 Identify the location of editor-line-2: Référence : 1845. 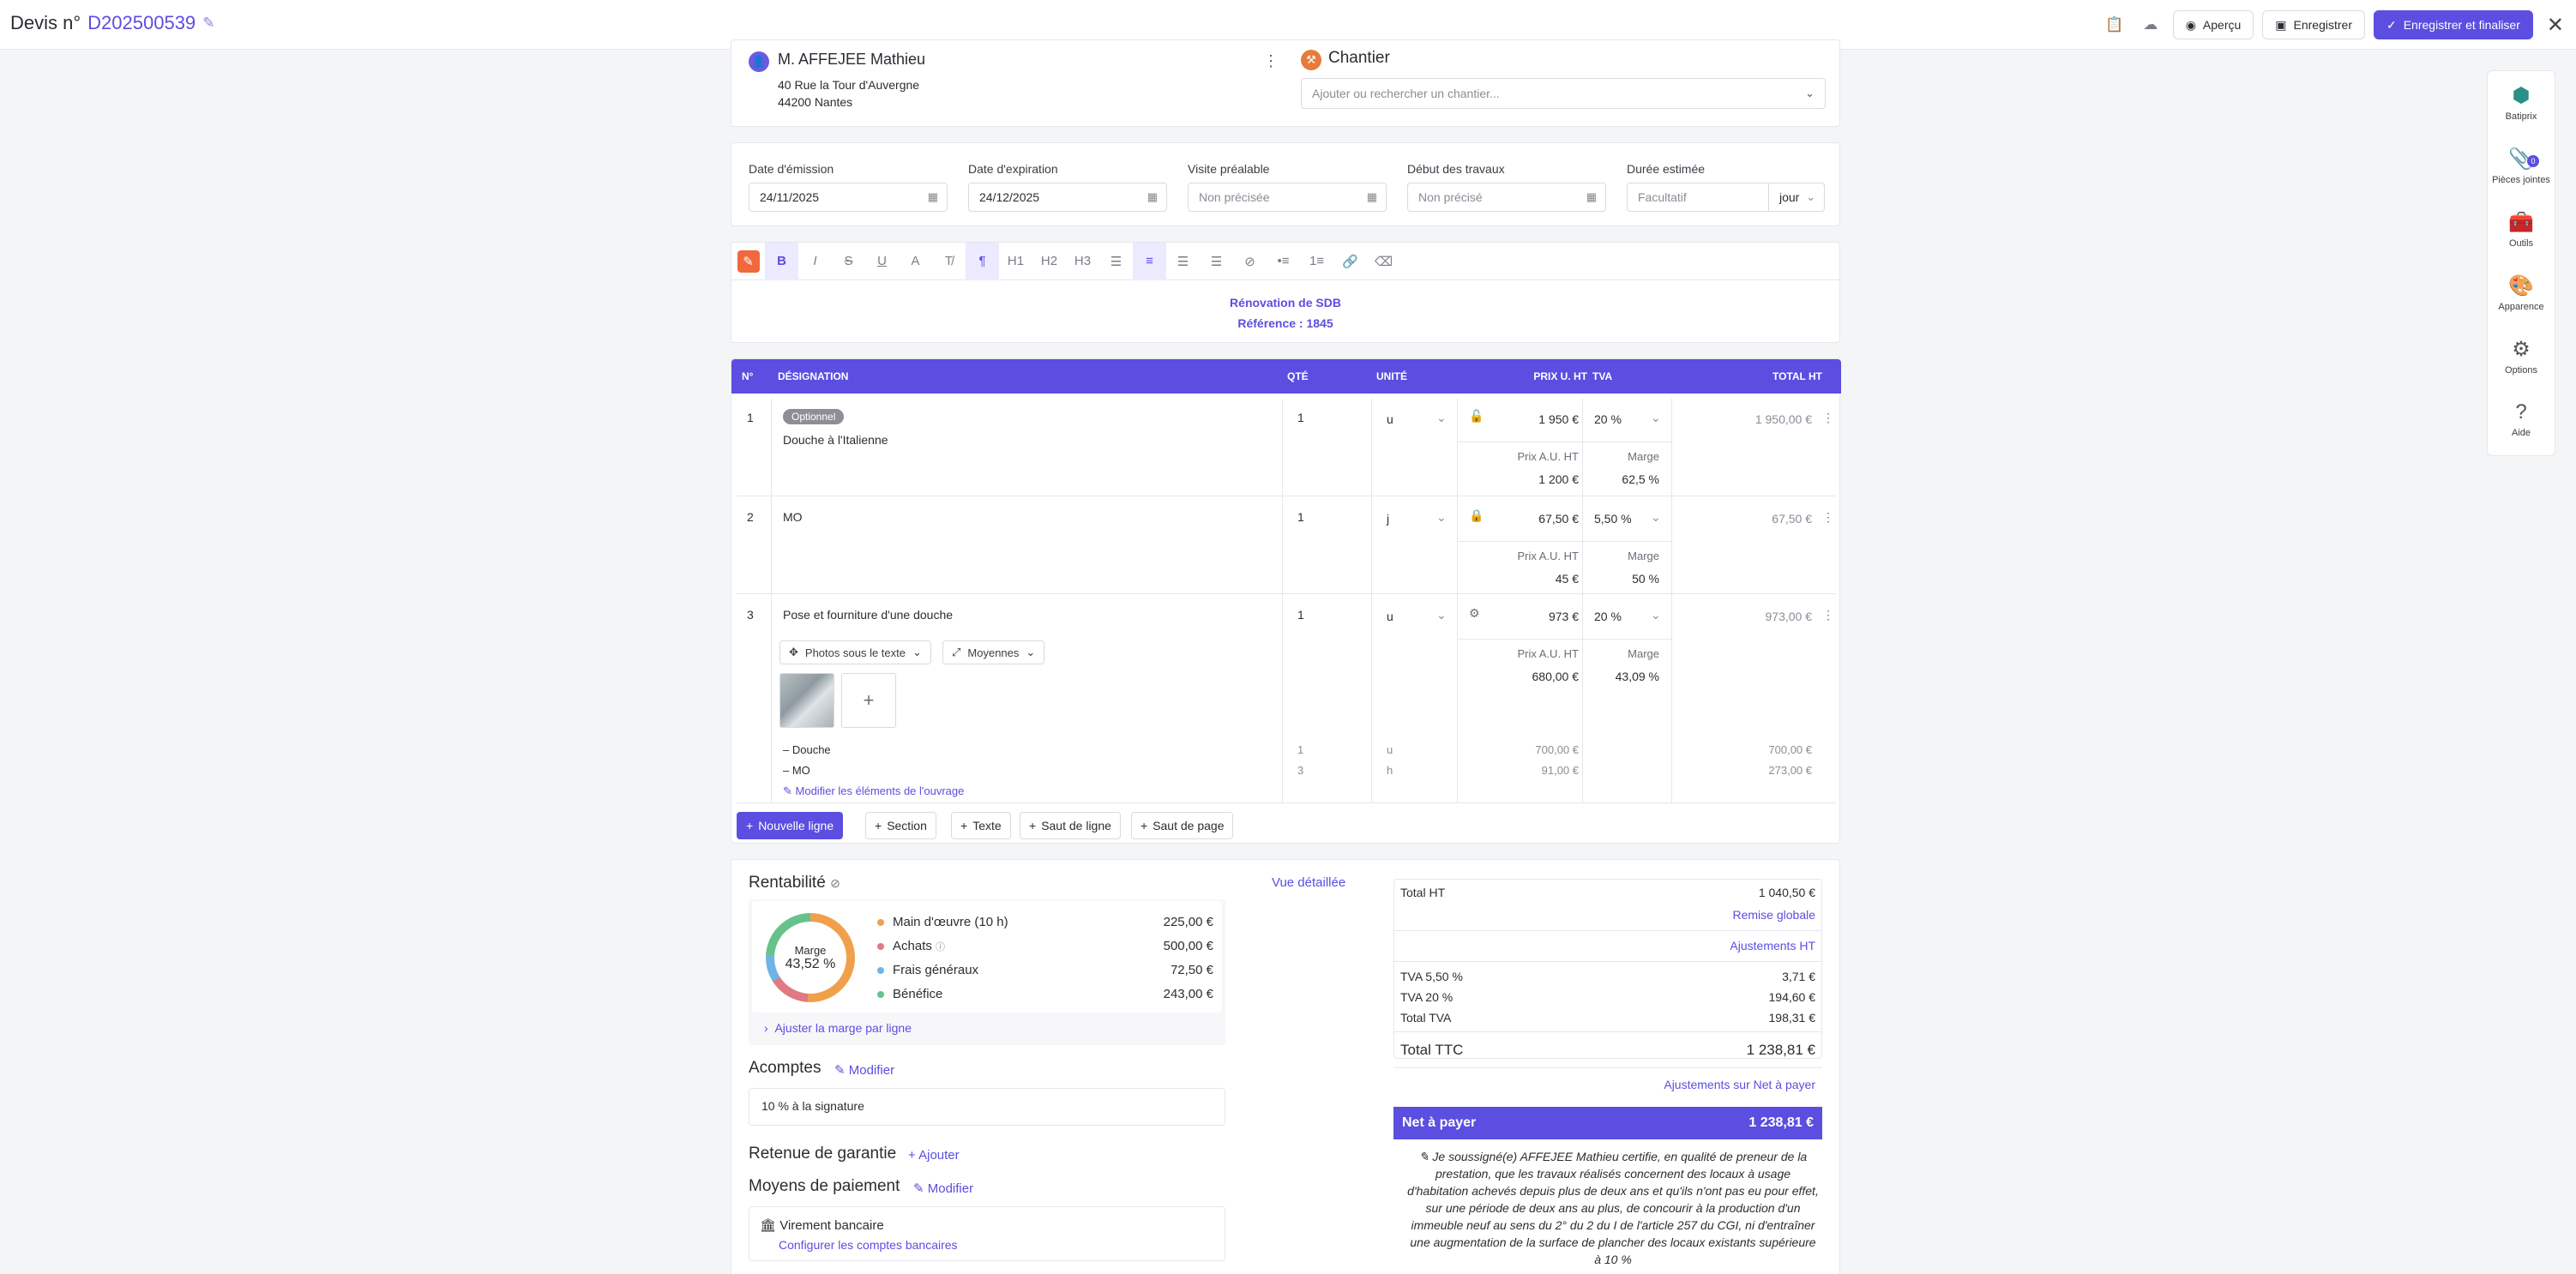
(1285, 323).